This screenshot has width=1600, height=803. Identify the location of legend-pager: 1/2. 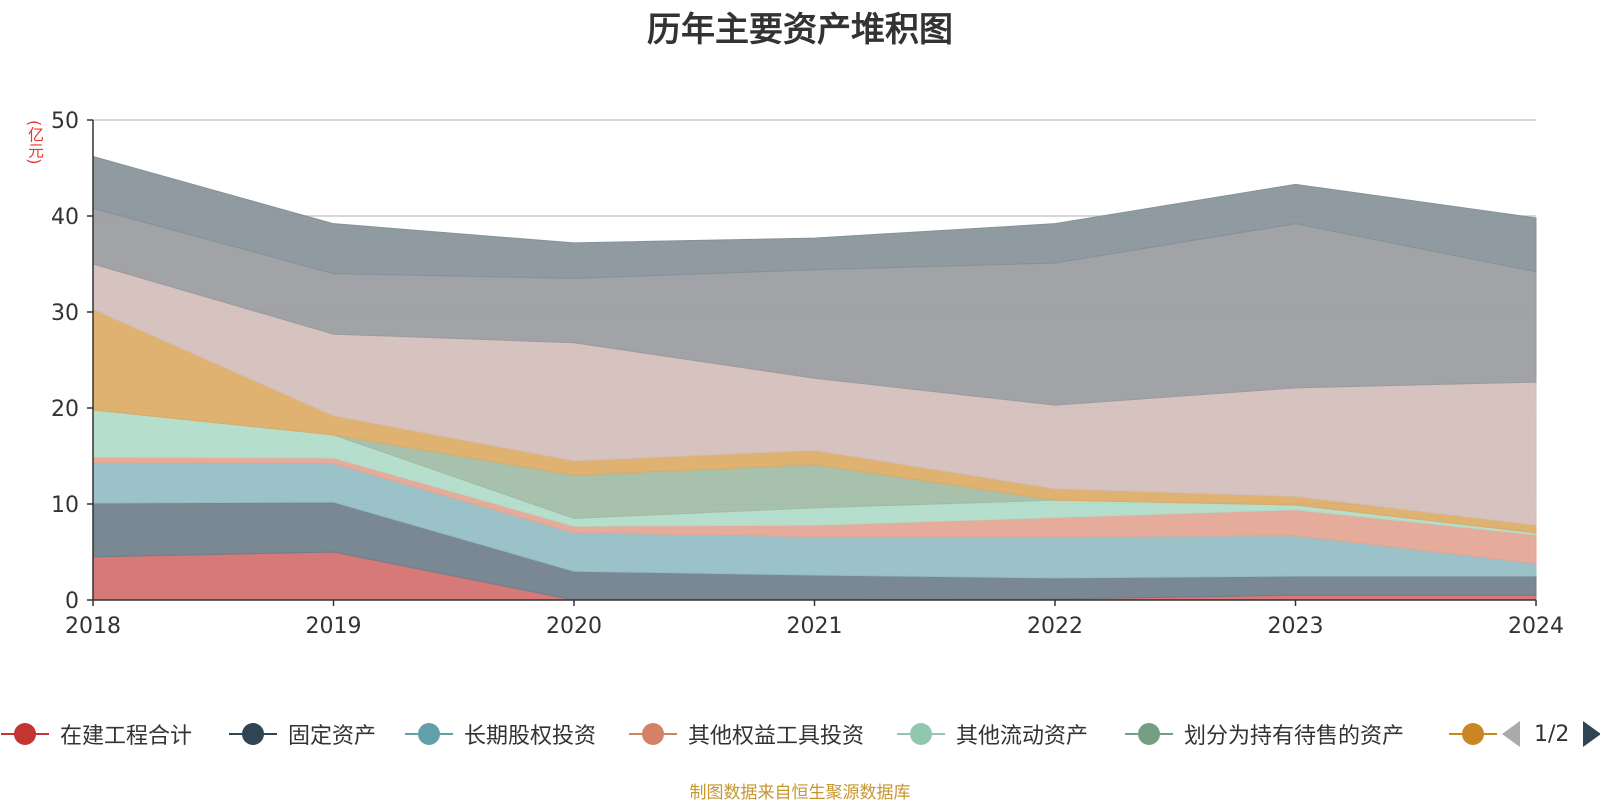
(1550, 734).